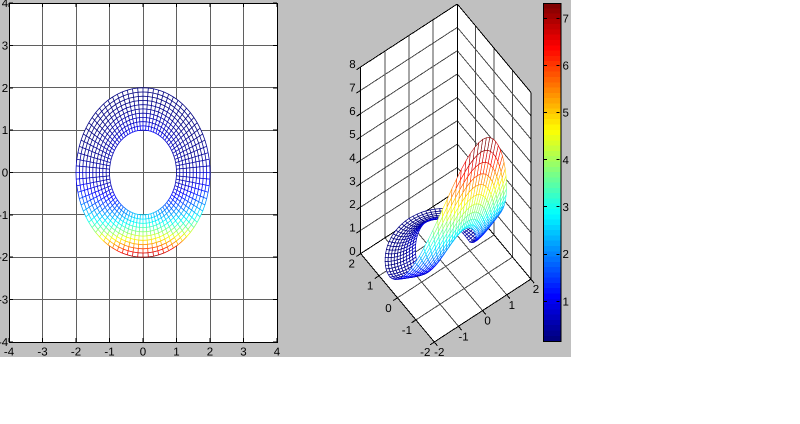  Describe the element at coordinates (352, 65) in the screenshot. I see `svg-text: 8` at that location.